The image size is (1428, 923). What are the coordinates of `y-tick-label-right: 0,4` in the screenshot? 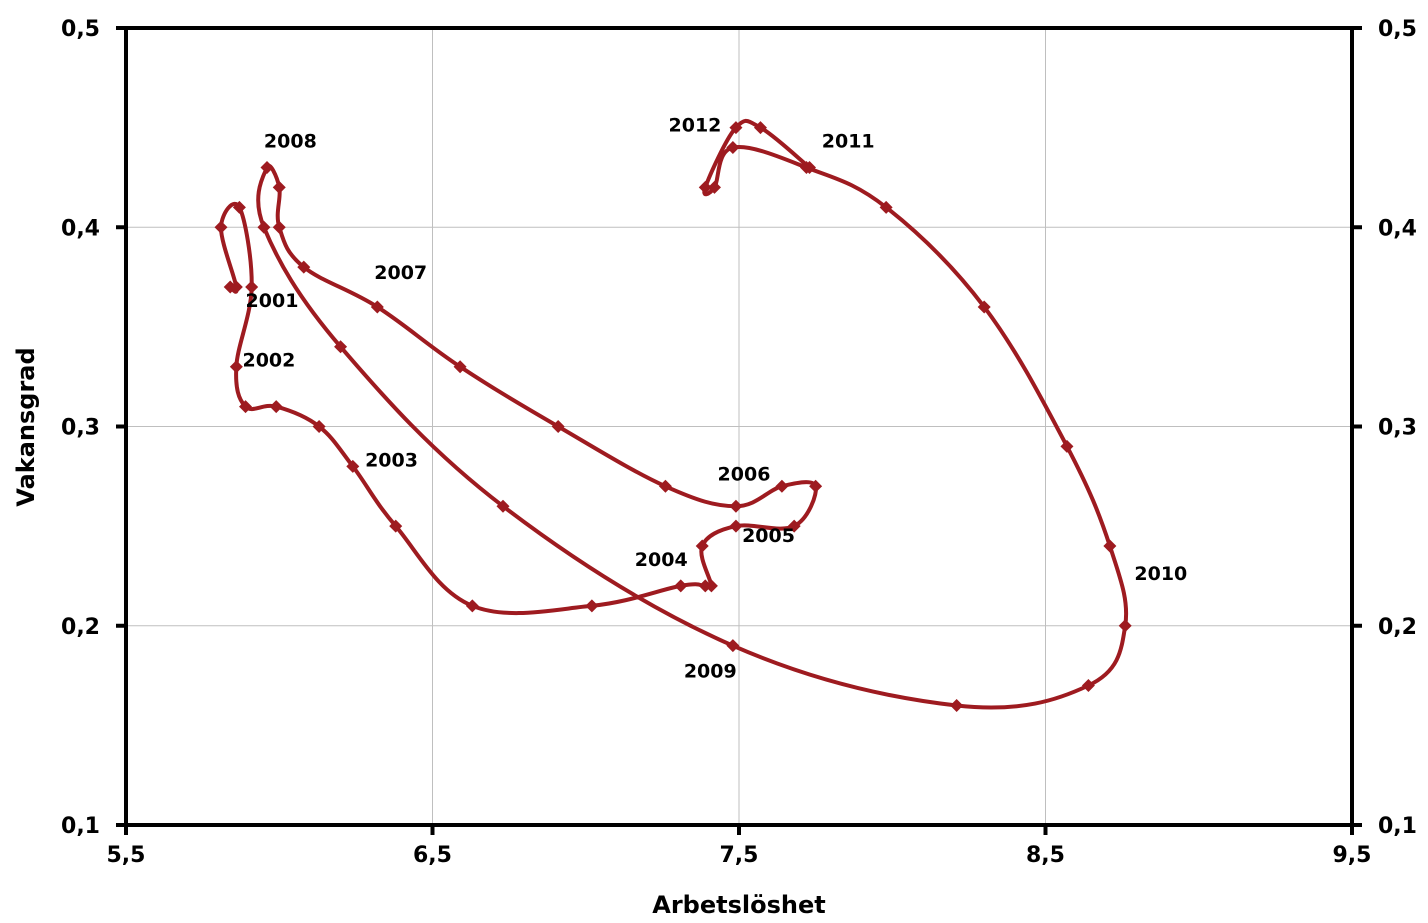 It's located at (1397, 228).